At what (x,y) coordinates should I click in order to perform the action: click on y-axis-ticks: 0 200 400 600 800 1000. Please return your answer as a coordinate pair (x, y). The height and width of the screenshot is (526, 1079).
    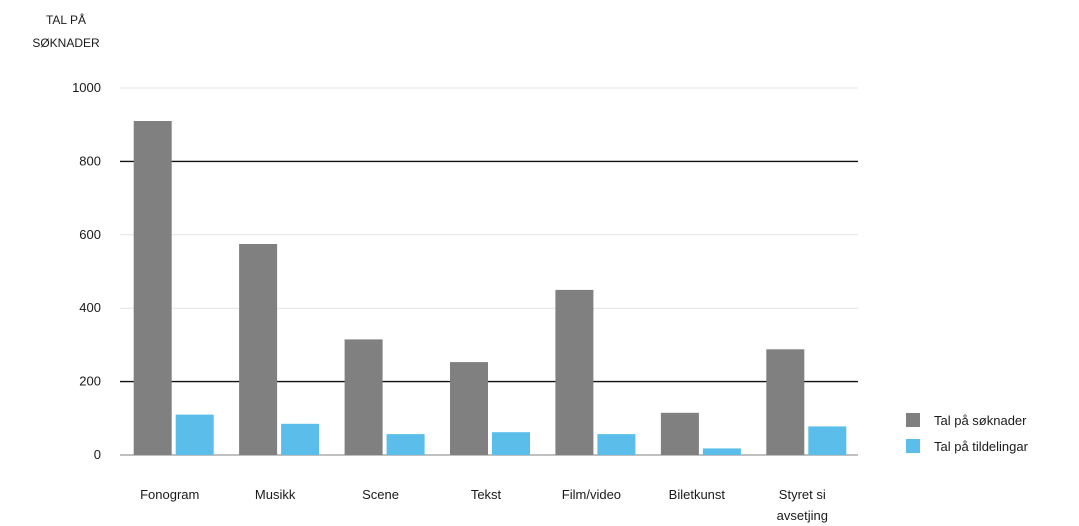
    Looking at the image, I should click on (86, 271).